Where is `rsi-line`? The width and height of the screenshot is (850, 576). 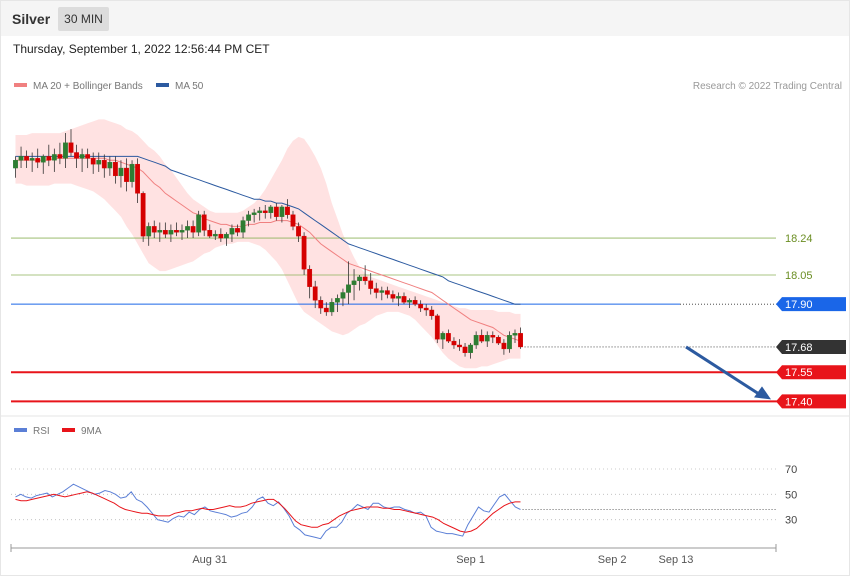
rsi-line is located at coordinates (268, 511).